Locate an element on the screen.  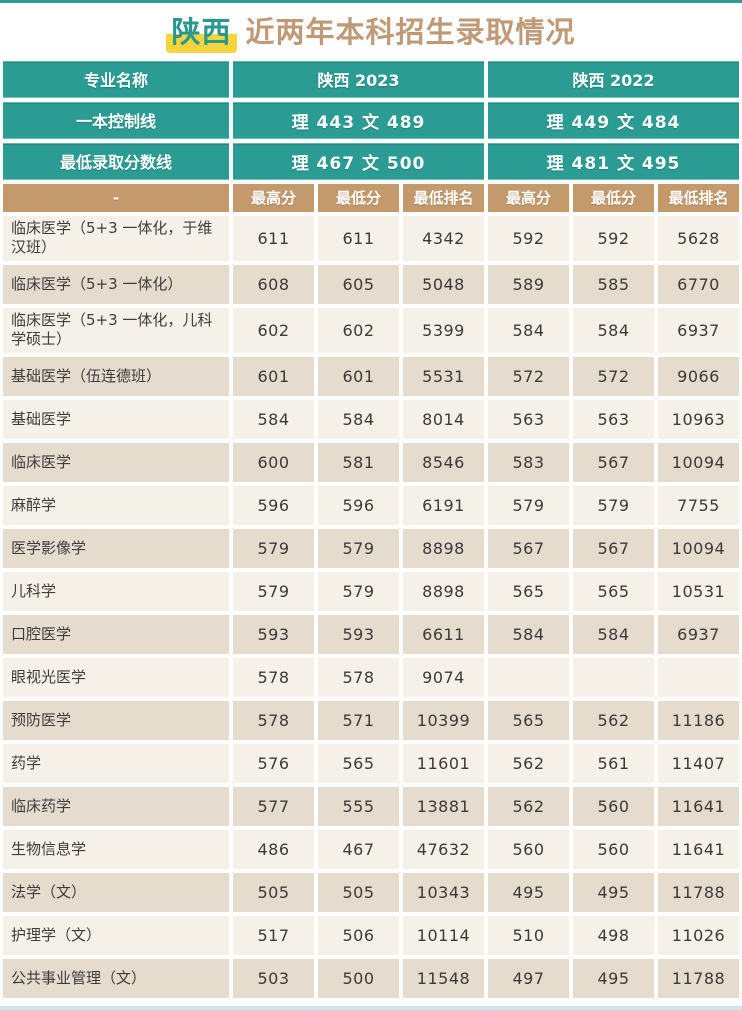
value-cell: 495 is located at coordinates (613, 978).